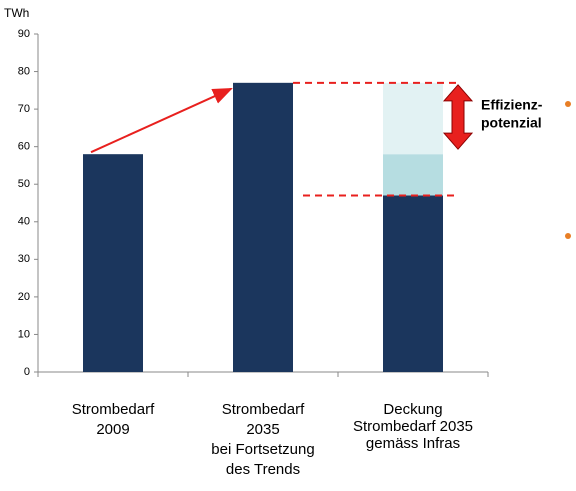 Image resolution: width=576 pixels, height=491 pixels. Describe the element at coordinates (24, 34) in the screenshot. I see `y-tick-label: 90` at that location.